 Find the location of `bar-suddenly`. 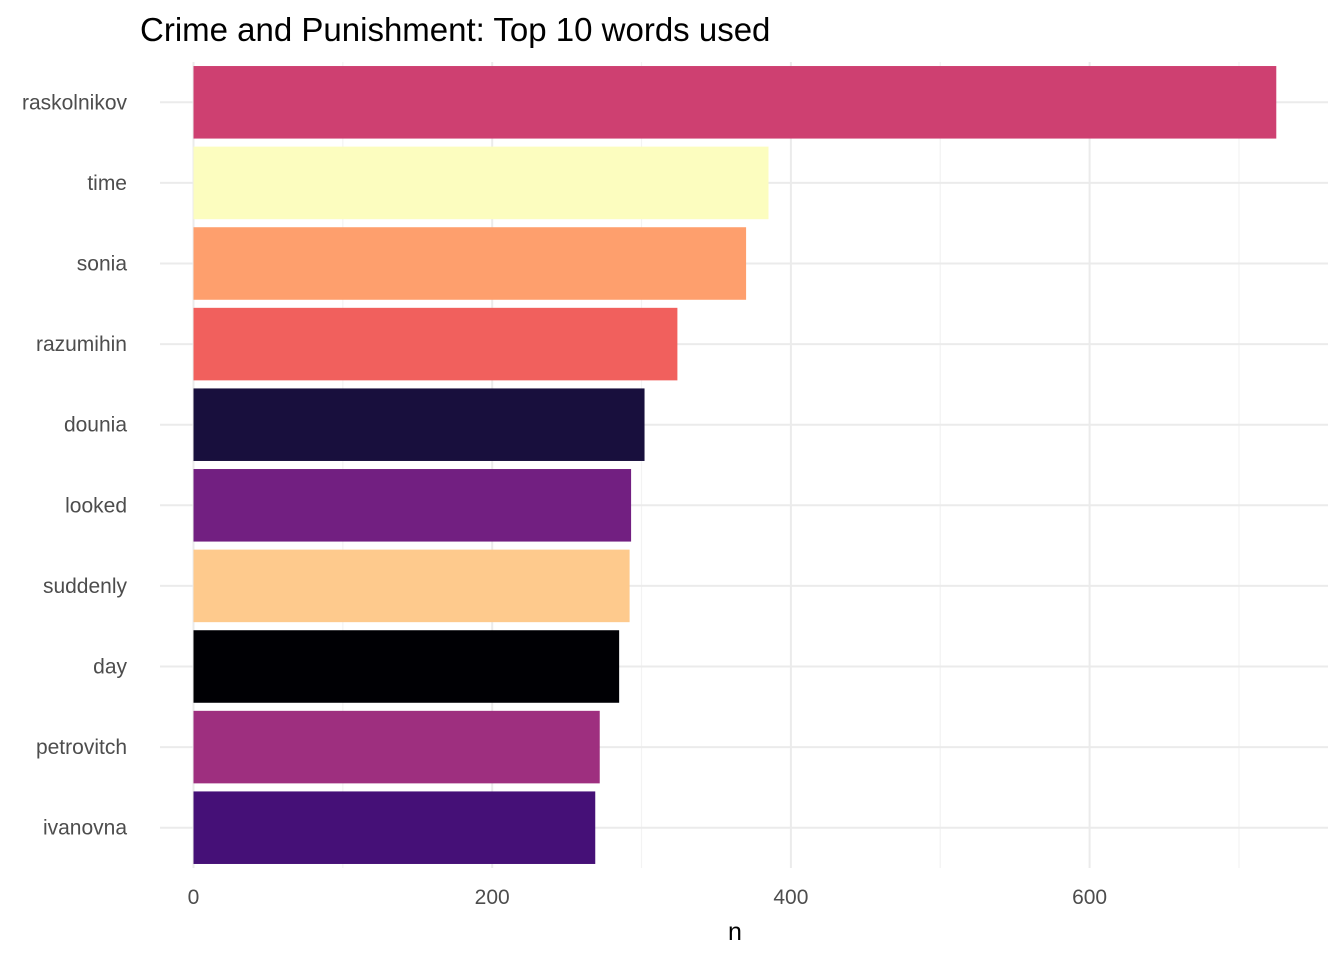

bar-suddenly is located at coordinates (411, 586).